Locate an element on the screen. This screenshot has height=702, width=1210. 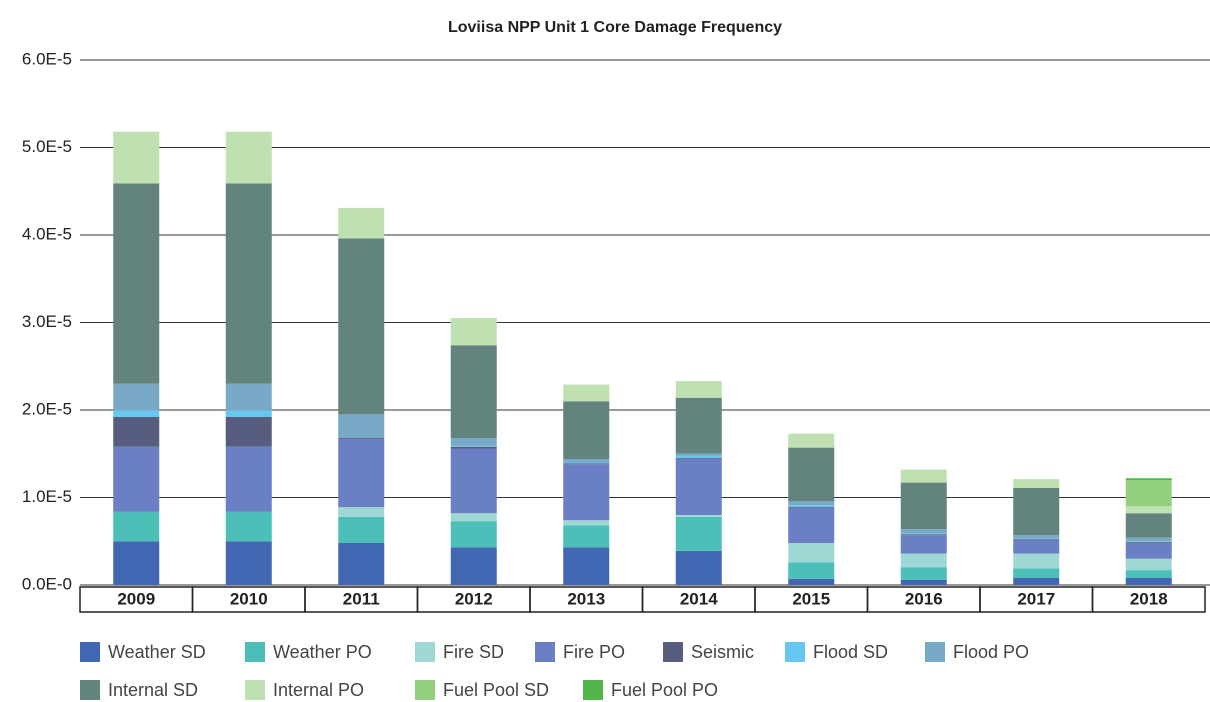
legend-label: Seismic is located at coordinates (722, 652).